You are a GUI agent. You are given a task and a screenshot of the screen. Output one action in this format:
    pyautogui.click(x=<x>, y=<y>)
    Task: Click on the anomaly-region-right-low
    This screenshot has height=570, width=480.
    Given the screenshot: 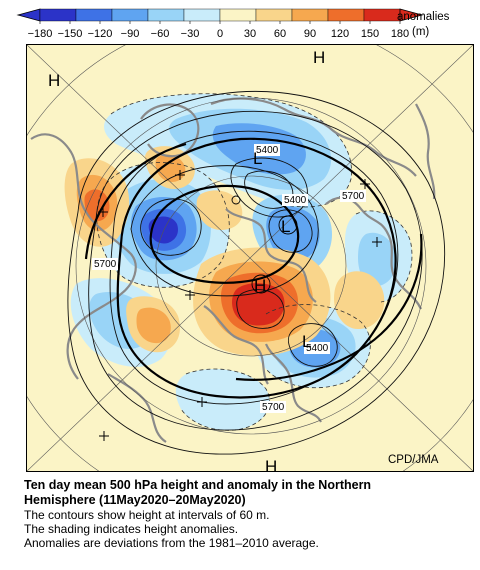 What is the action you would take?
    pyautogui.click(x=359, y=300)
    